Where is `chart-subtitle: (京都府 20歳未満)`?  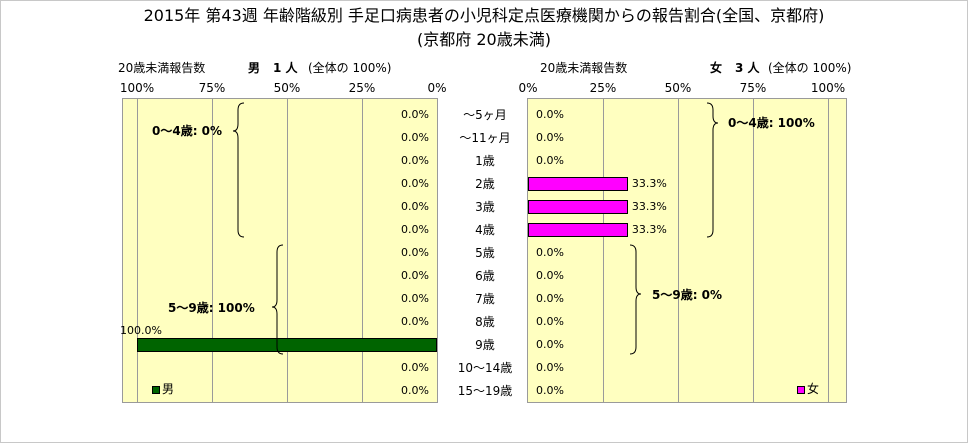 chart-subtitle: (京都府 20歳未満) is located at coordinates (484, 39).